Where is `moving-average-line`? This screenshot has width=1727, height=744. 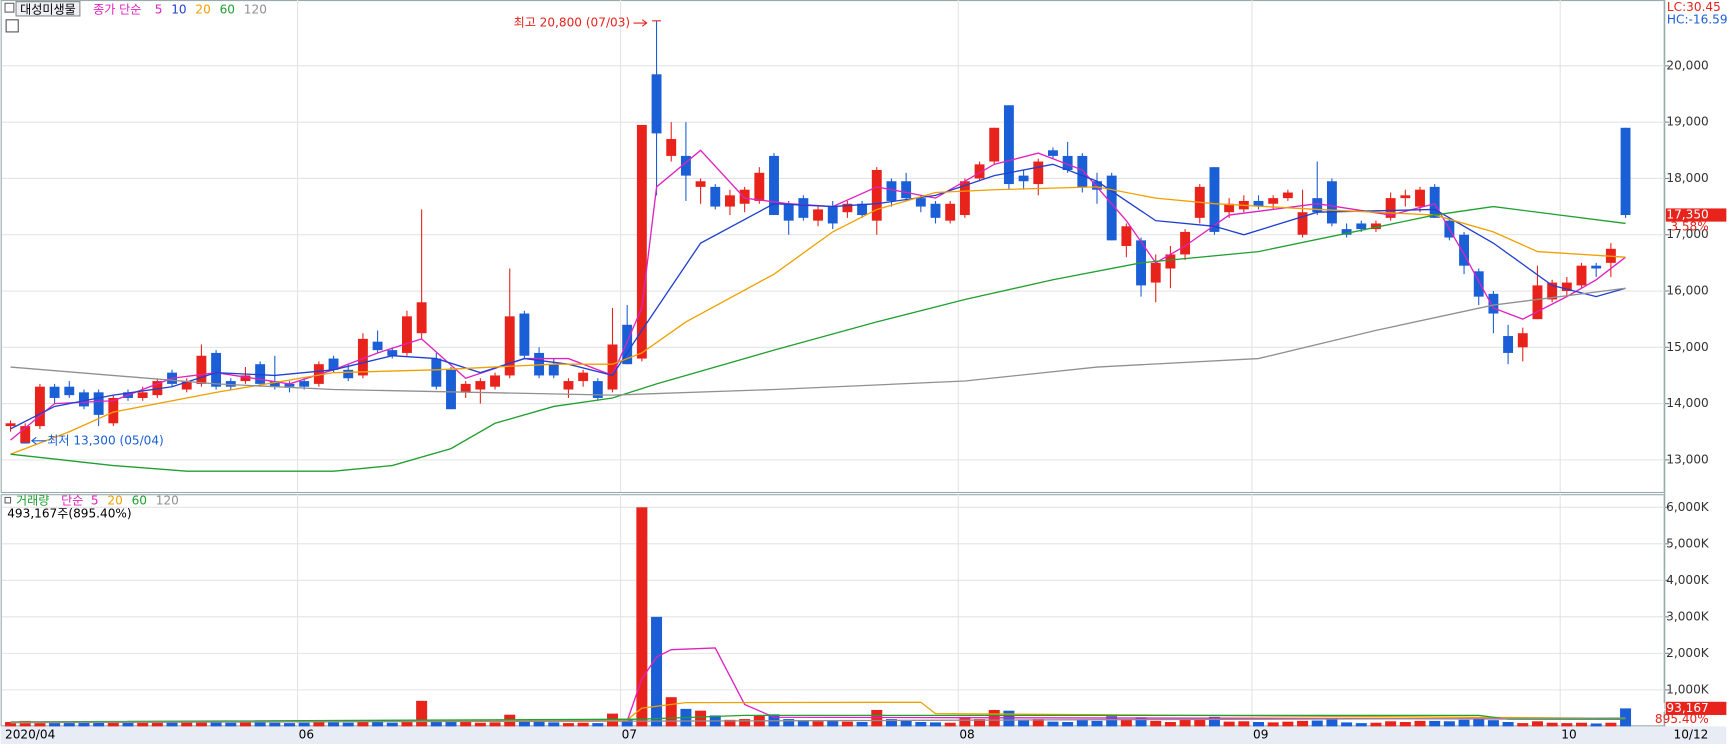 moving-average-line is located at coordinates (818, 685).